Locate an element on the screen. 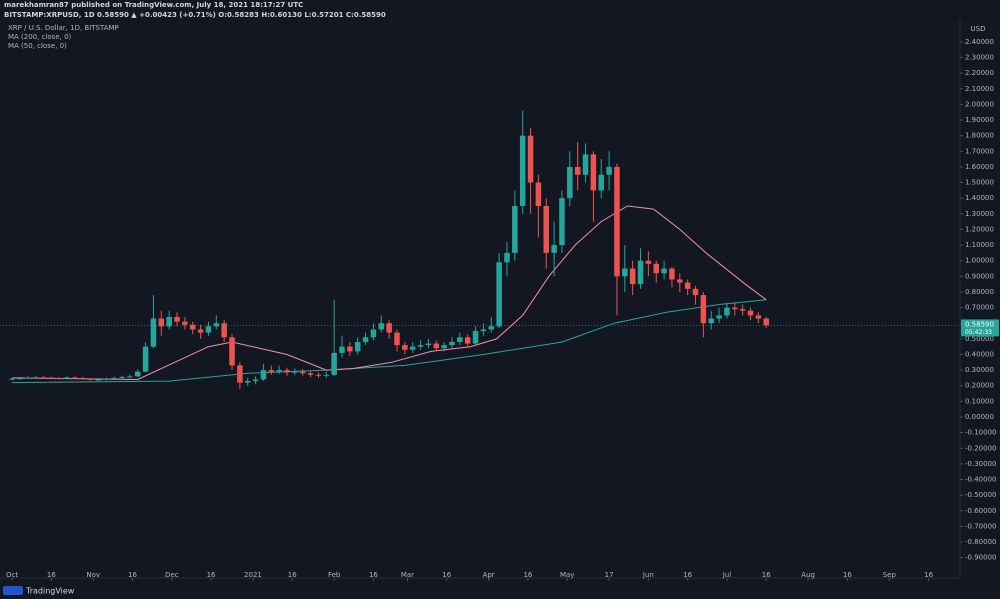 This screenshot has width=1000, height=599. x-tick-label: Apr is located at coordinates (489, 575).